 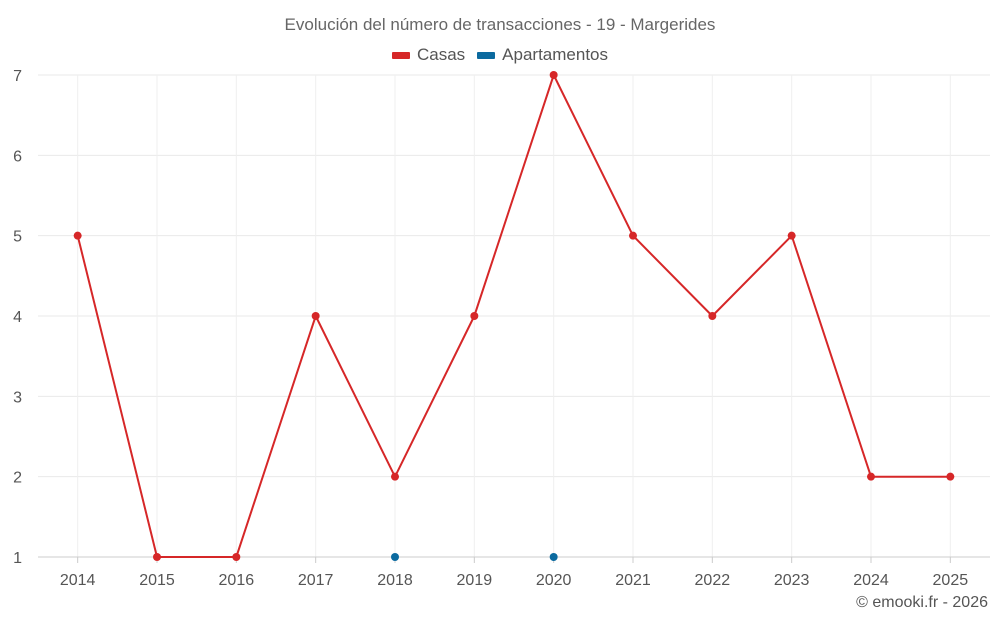 What do you see at coordinates (486, 55) in the screenshot?
I see `legend-swatch-apartamentos` at bounding box center [486, 55].